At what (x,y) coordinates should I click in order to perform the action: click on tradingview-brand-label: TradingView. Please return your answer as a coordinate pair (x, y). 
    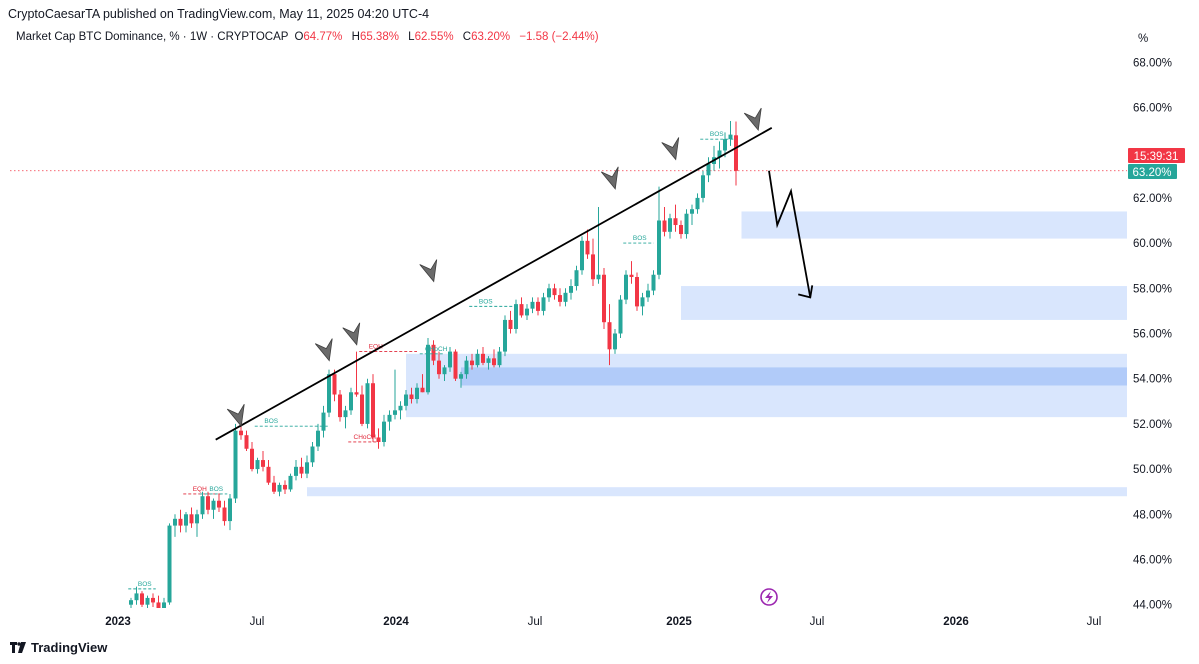
    Looking at the image, I should click on (69, 647).